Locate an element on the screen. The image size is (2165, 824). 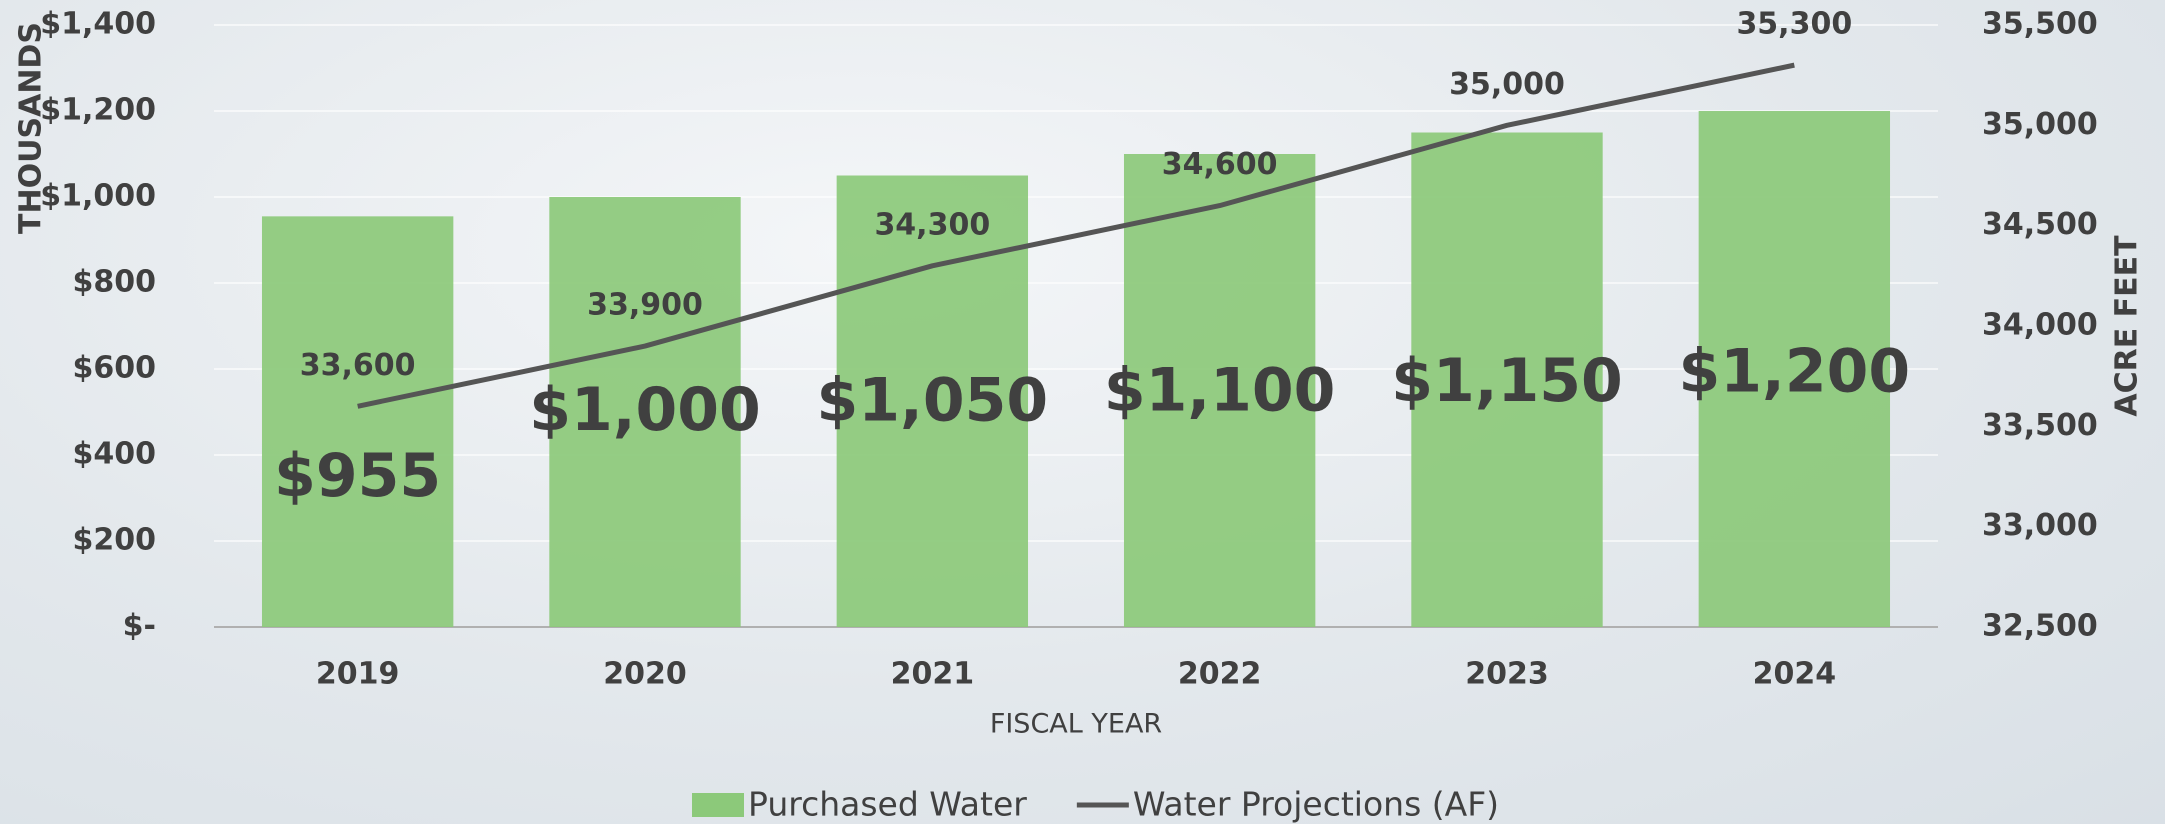
x-tick-label: 2021 is located at coordinates (933, 674).